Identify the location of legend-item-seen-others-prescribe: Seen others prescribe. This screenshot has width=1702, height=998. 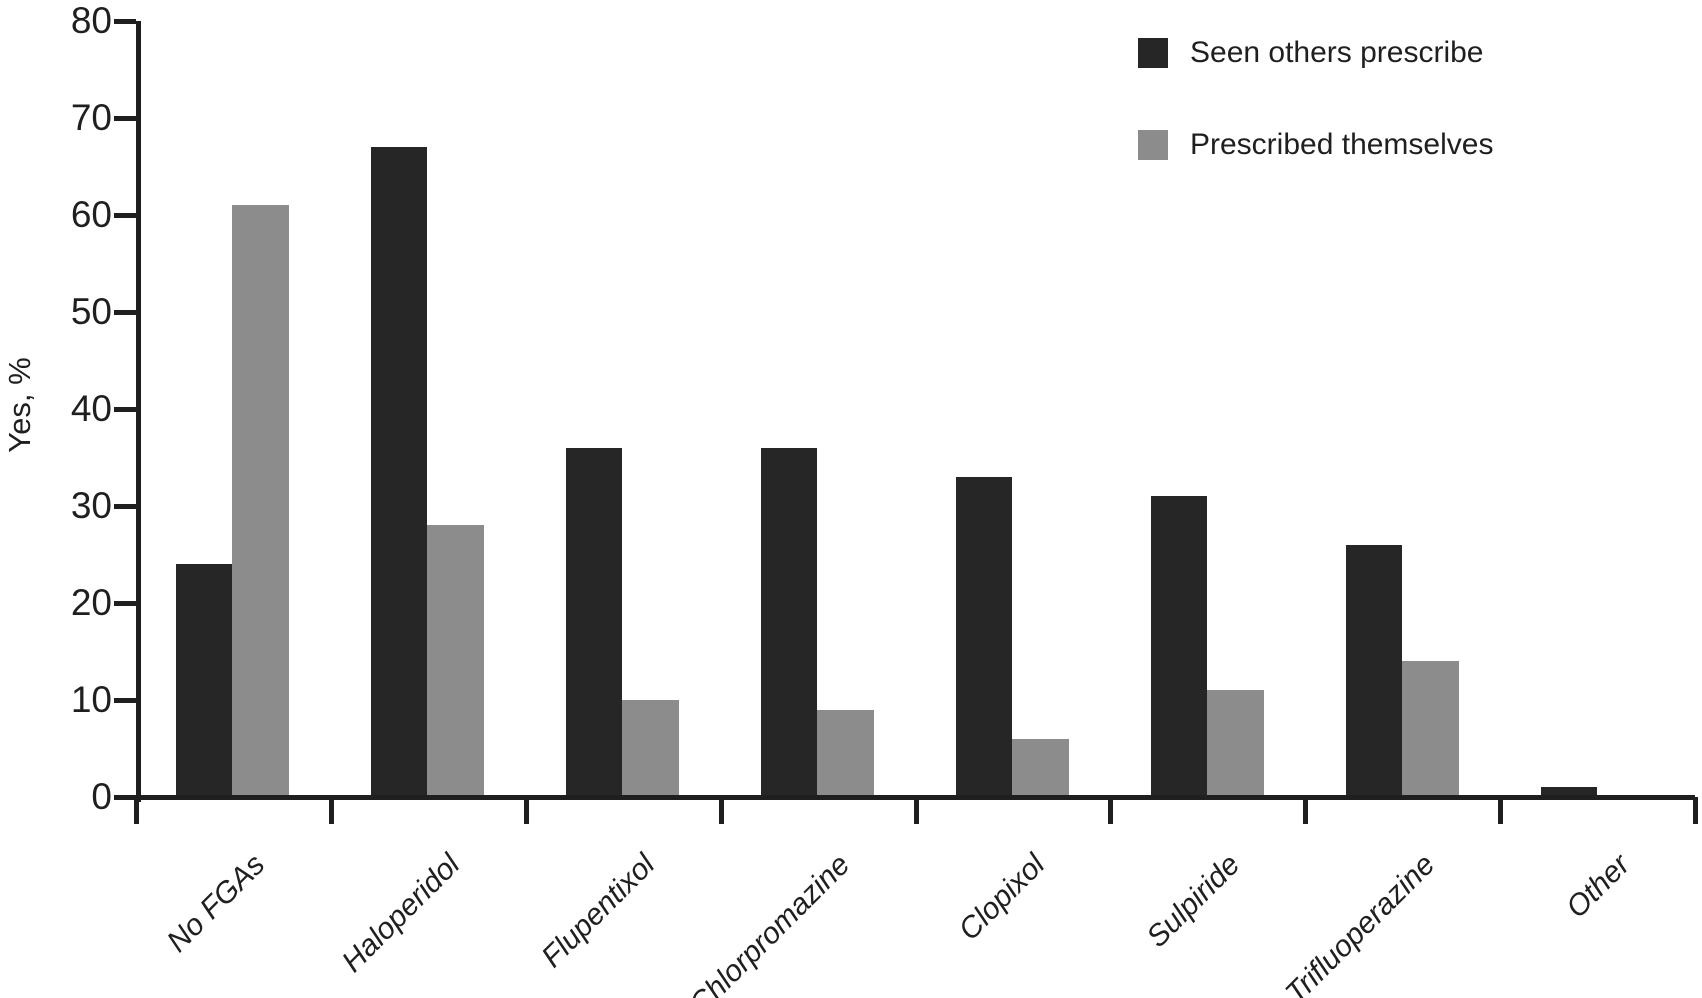
(1311, 53).